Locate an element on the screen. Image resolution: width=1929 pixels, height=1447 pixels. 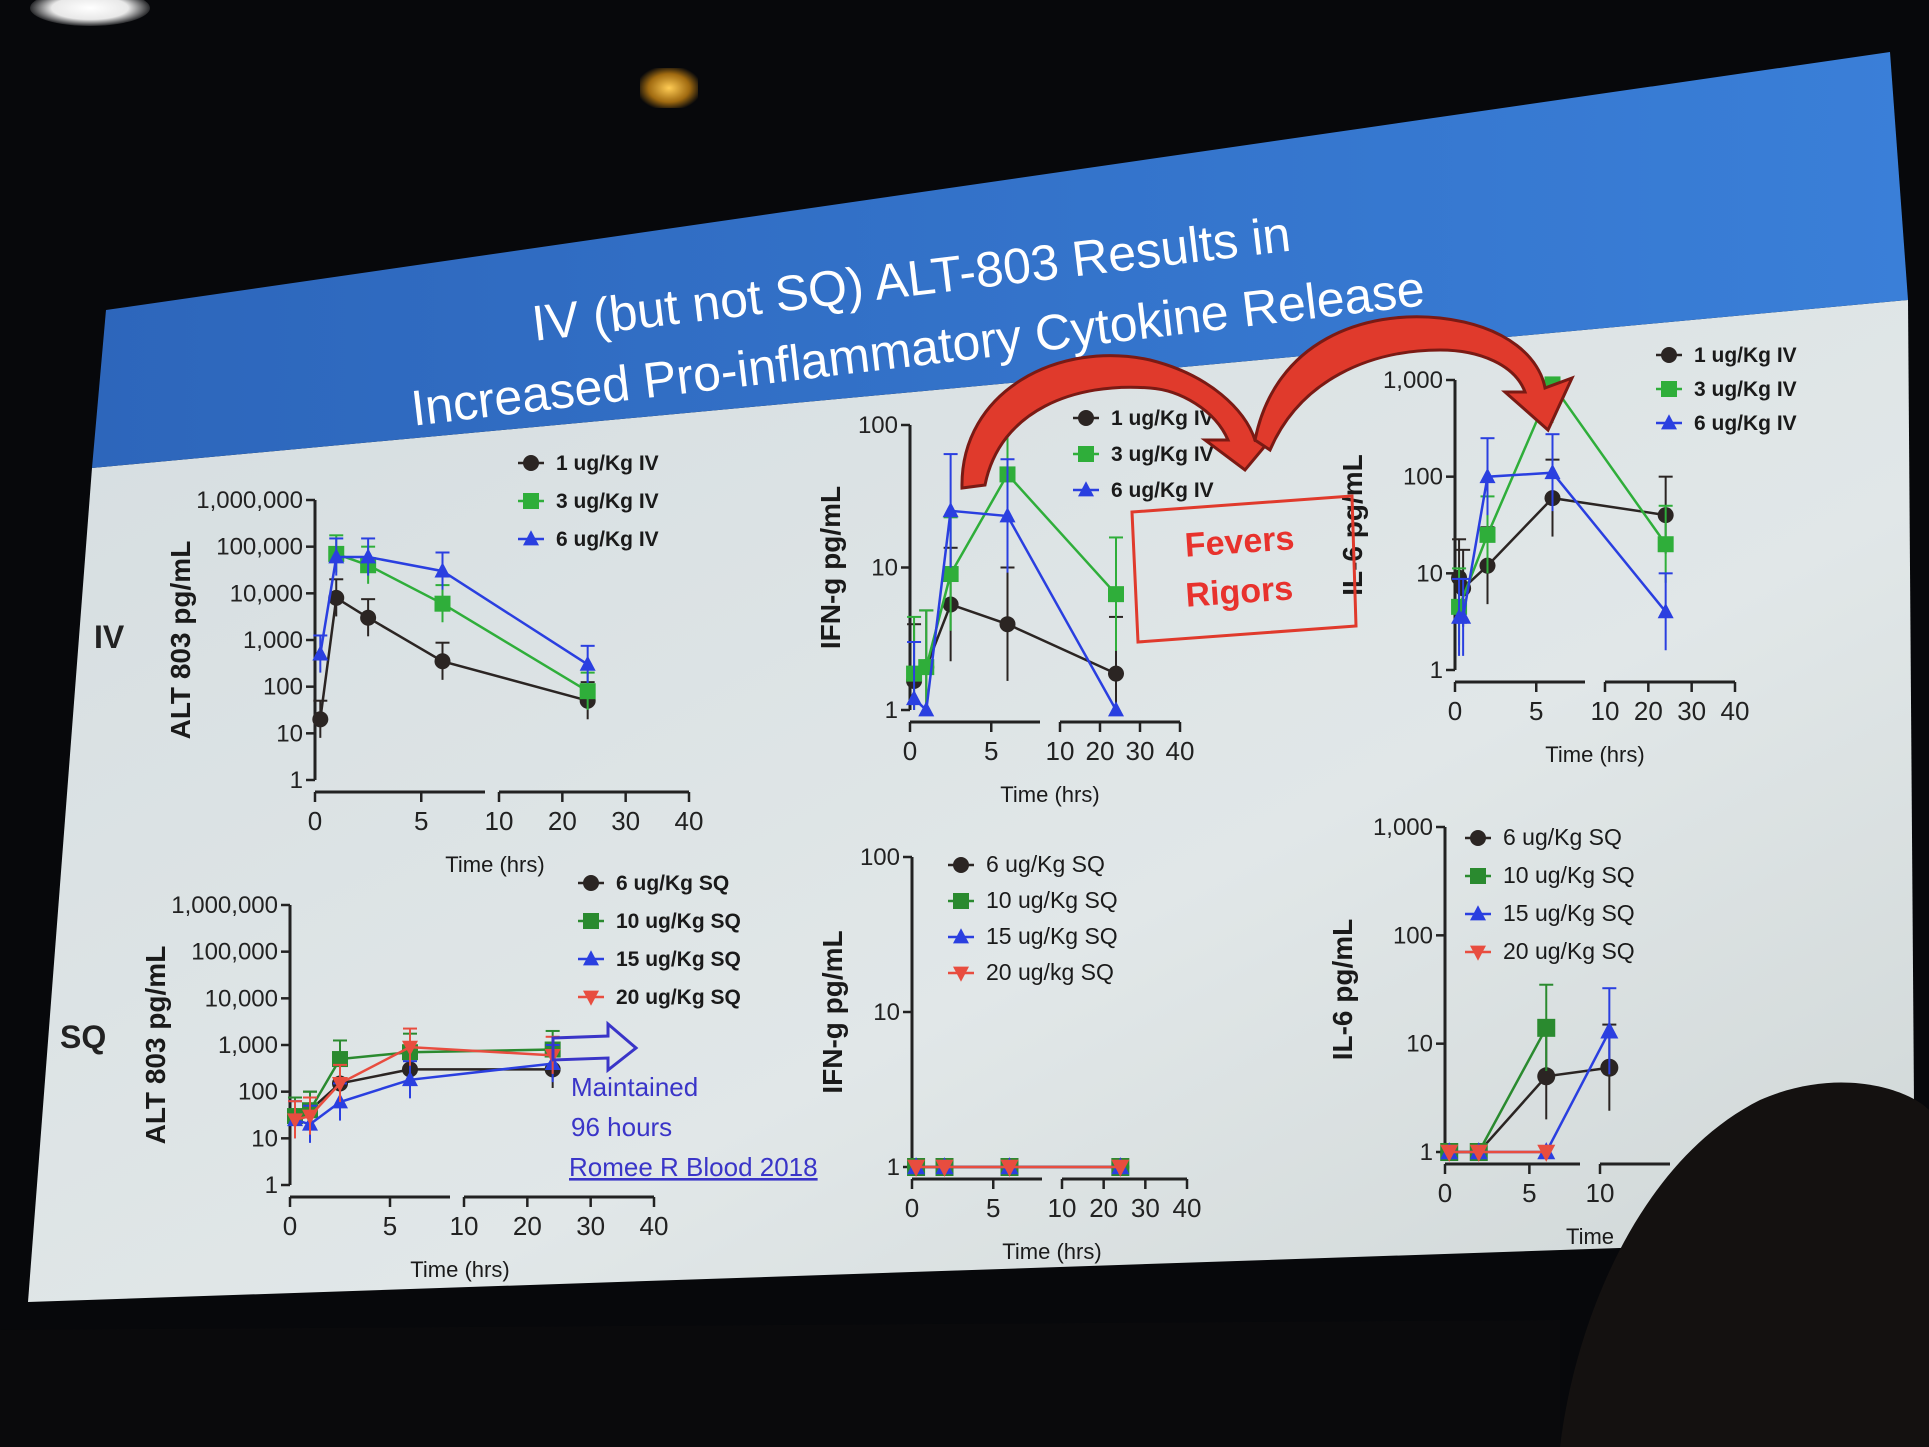
maintained-line2: 96 hours is located at coordinates (621, 1127).